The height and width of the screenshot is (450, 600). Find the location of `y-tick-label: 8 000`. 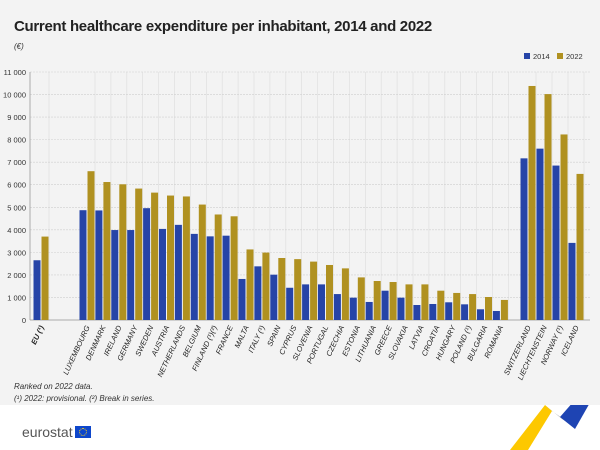

y-tick-label: 8 000 is located at coordinates (16, 140).